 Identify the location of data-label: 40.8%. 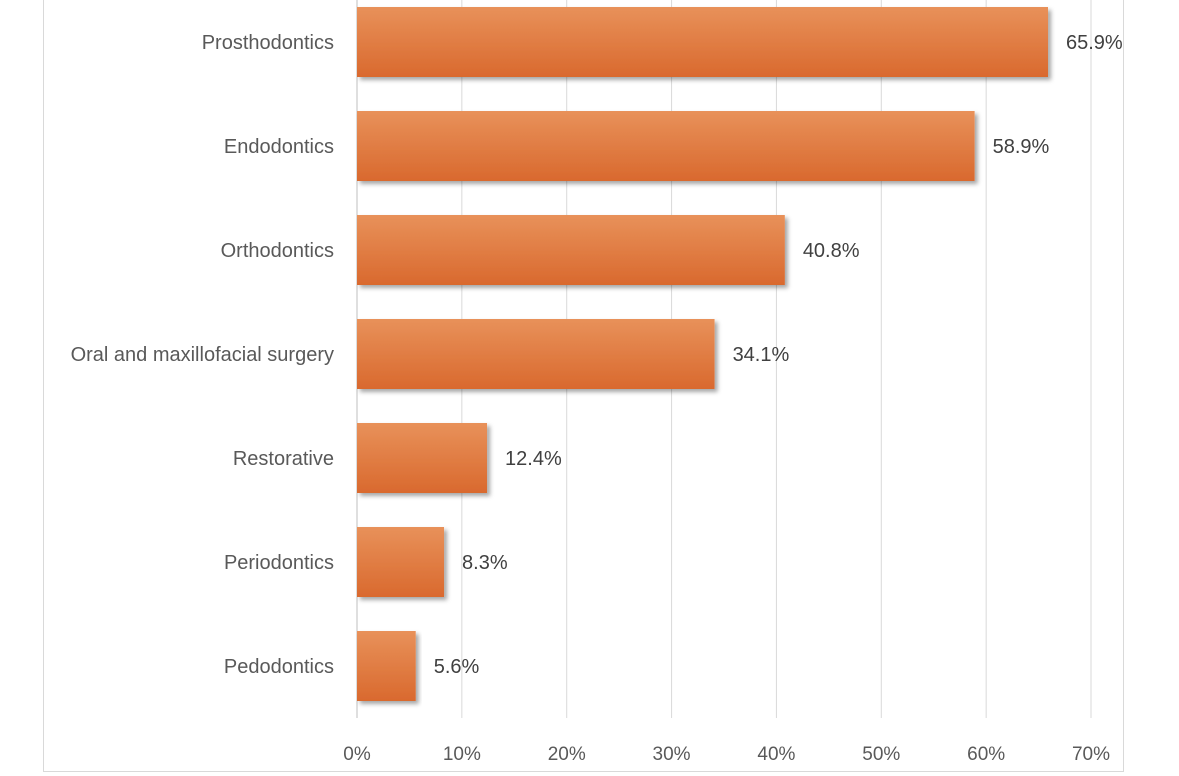
(831, 251).